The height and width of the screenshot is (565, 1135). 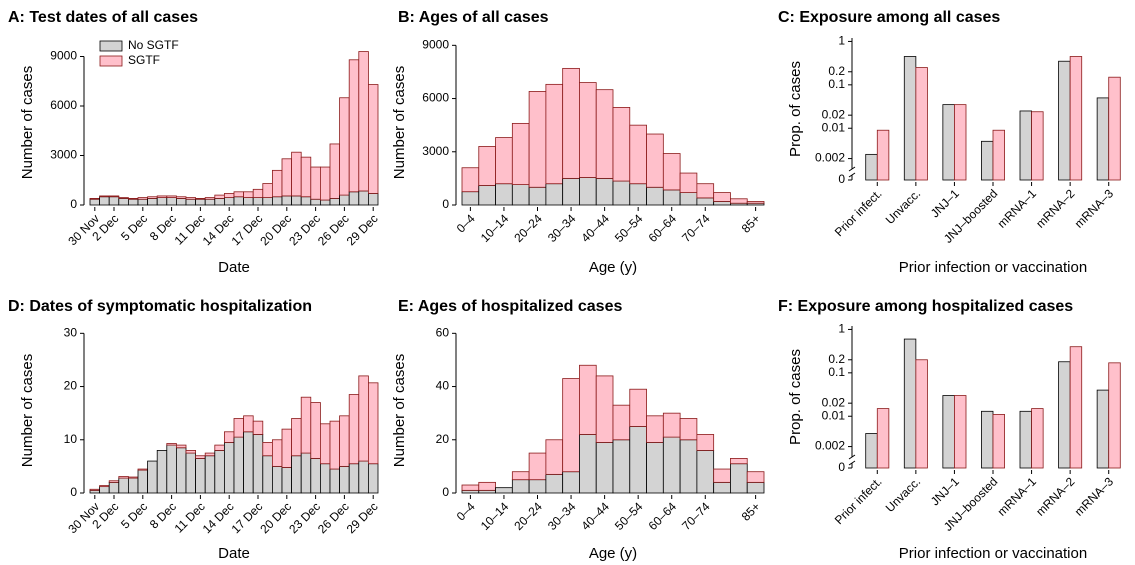 I want to click on x-tick-label: 14 Dec, so click(x=218, y=229).